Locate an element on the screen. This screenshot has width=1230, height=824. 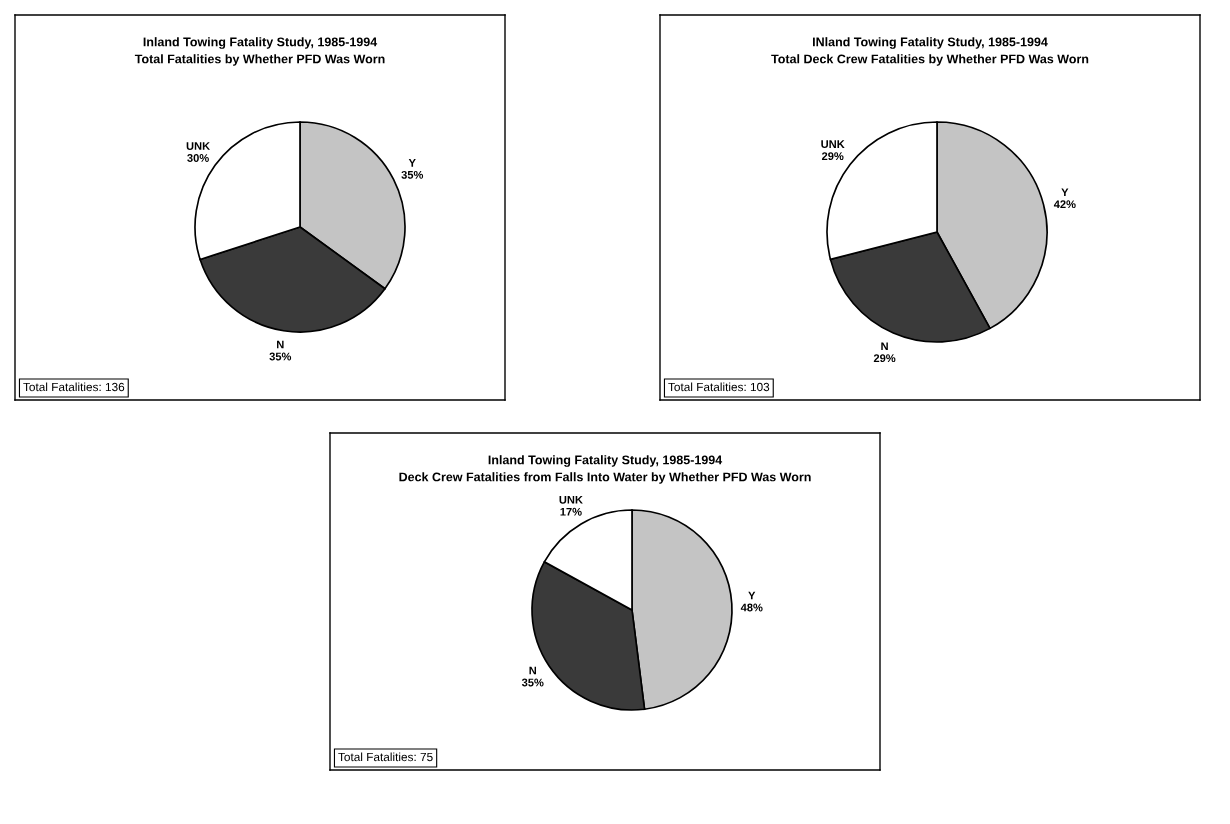
text: Total Fatalities: 75 is located at coordinates (385, 757).